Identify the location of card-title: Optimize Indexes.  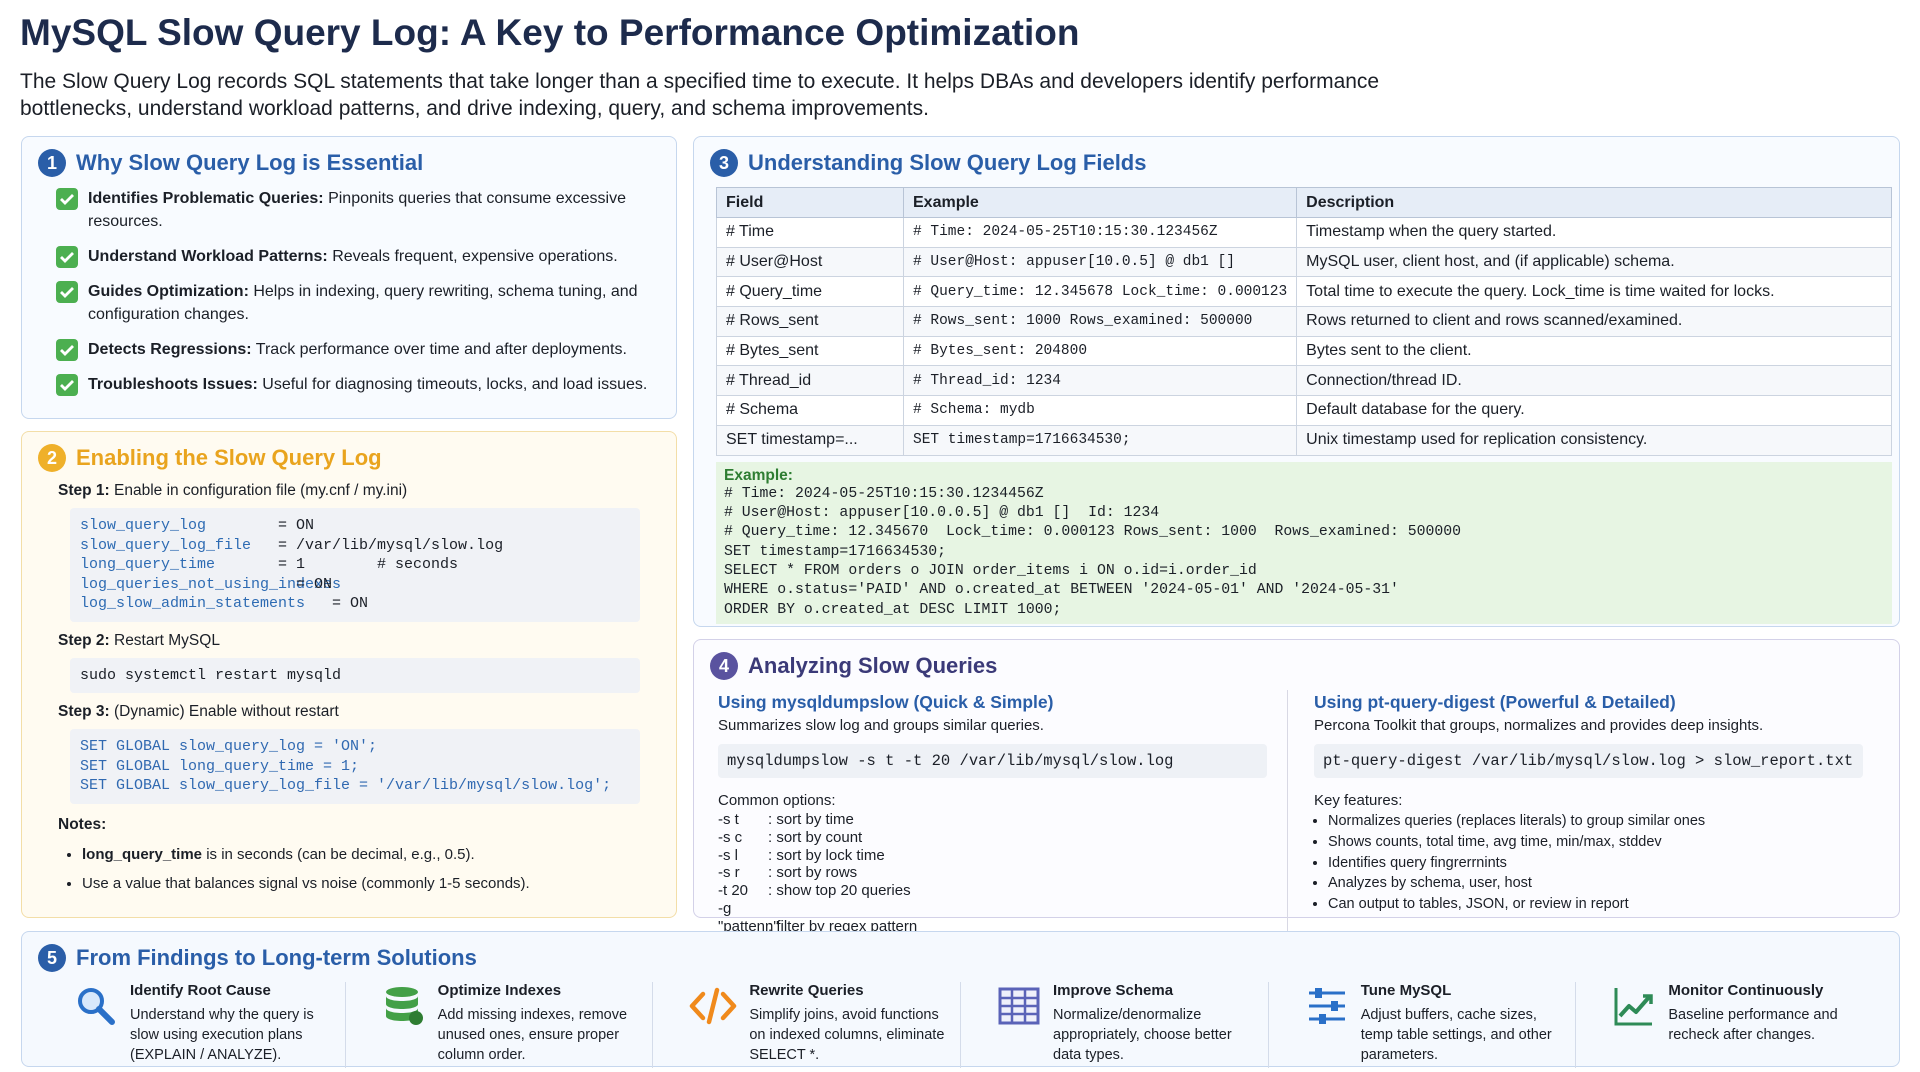
(499, 990).